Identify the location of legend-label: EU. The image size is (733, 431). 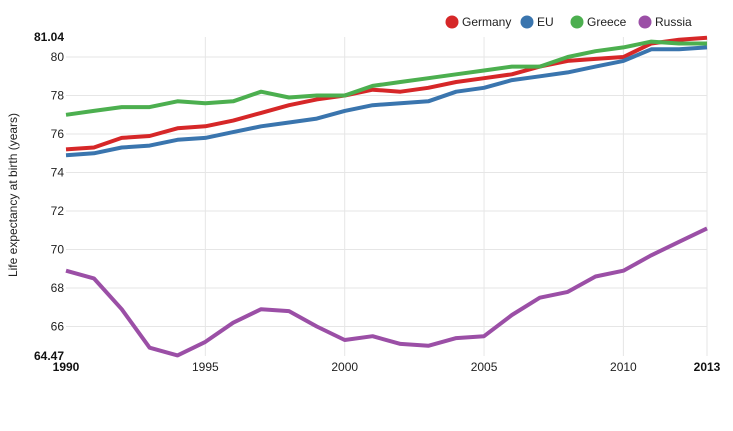
(545, 22).